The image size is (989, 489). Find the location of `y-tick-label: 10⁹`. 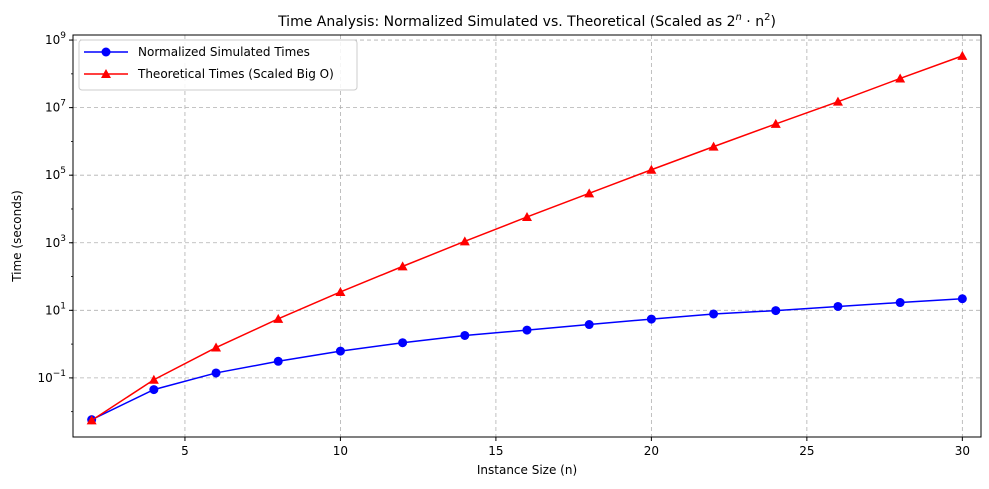

y-tick-label: 10⁹ is located at coordinates (55, 39).